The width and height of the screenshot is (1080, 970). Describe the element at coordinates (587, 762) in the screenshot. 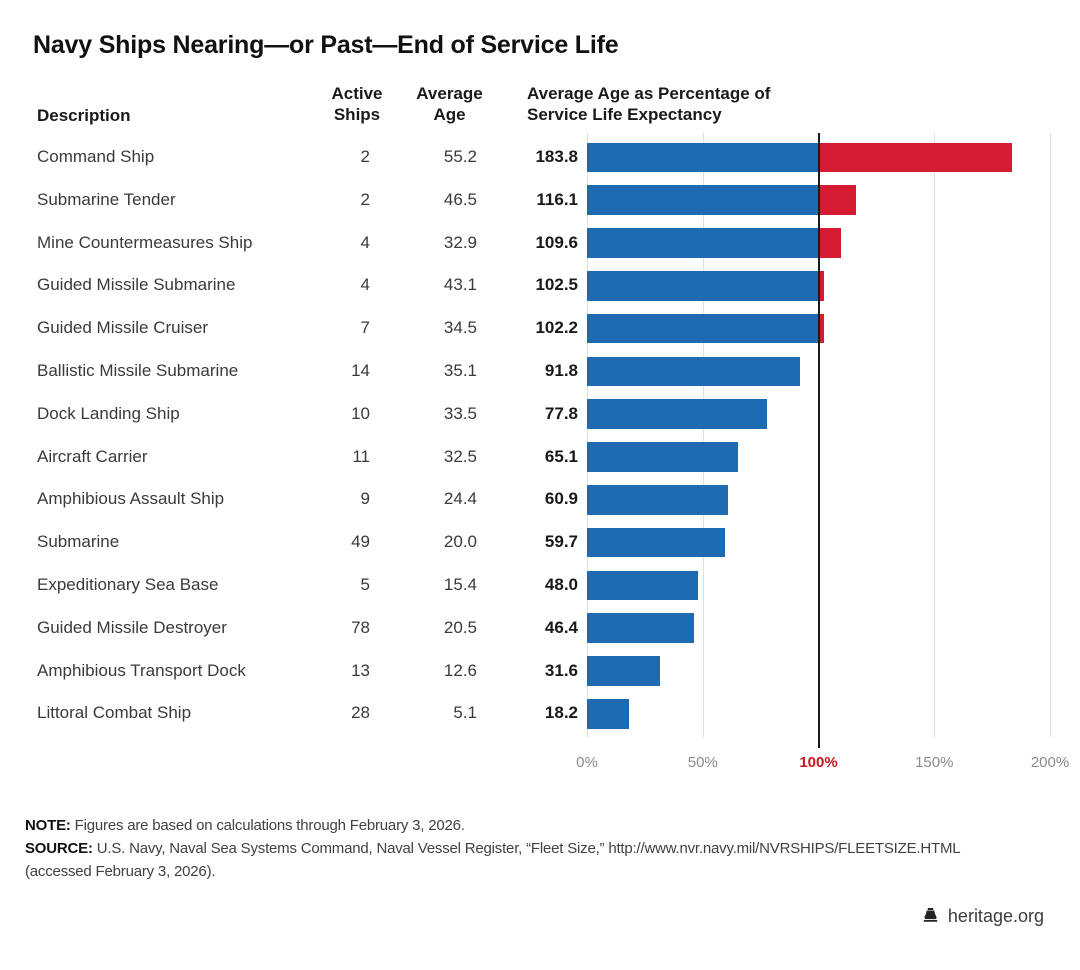

I see `x-tick-label: 0%` at that location.